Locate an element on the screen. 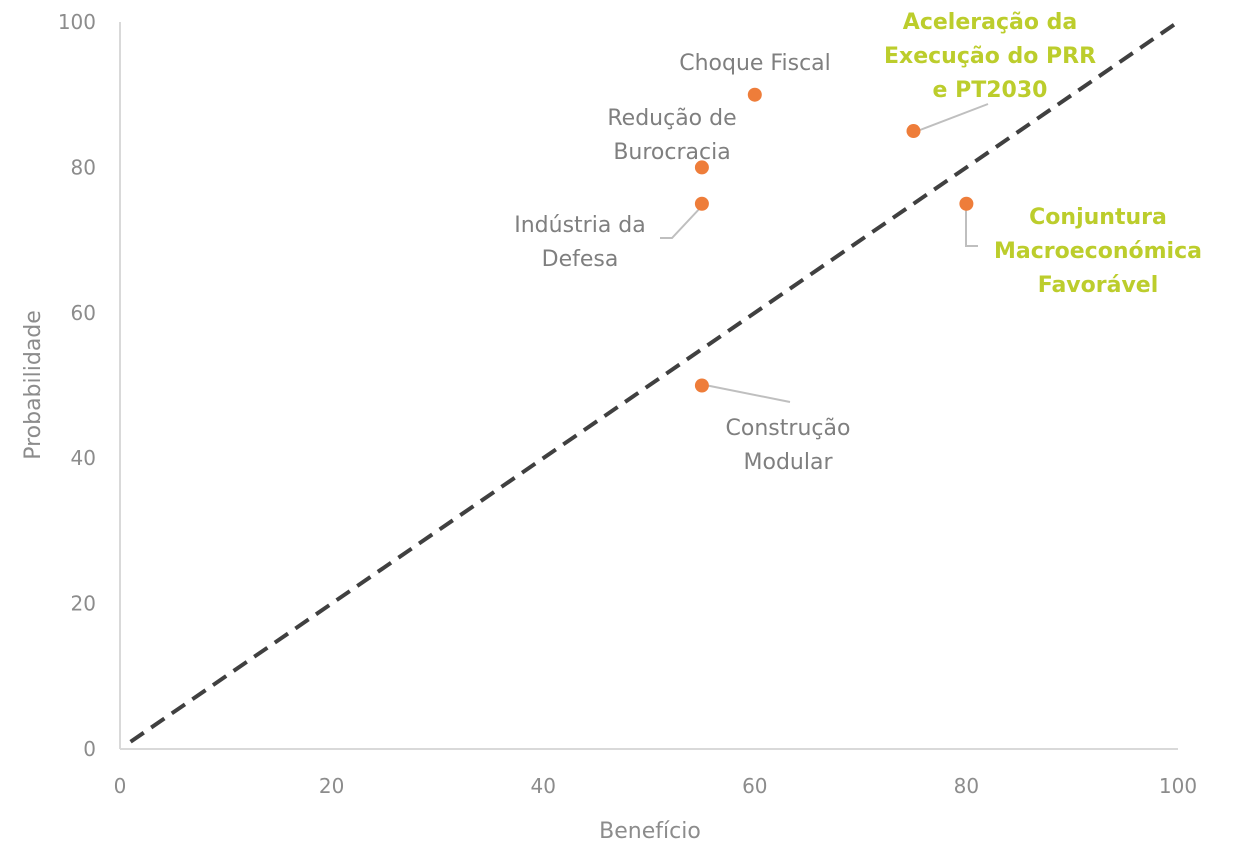 The image size is (1235, 842). leader-line-aceleracao-prr is located at coordinates (954, 117).